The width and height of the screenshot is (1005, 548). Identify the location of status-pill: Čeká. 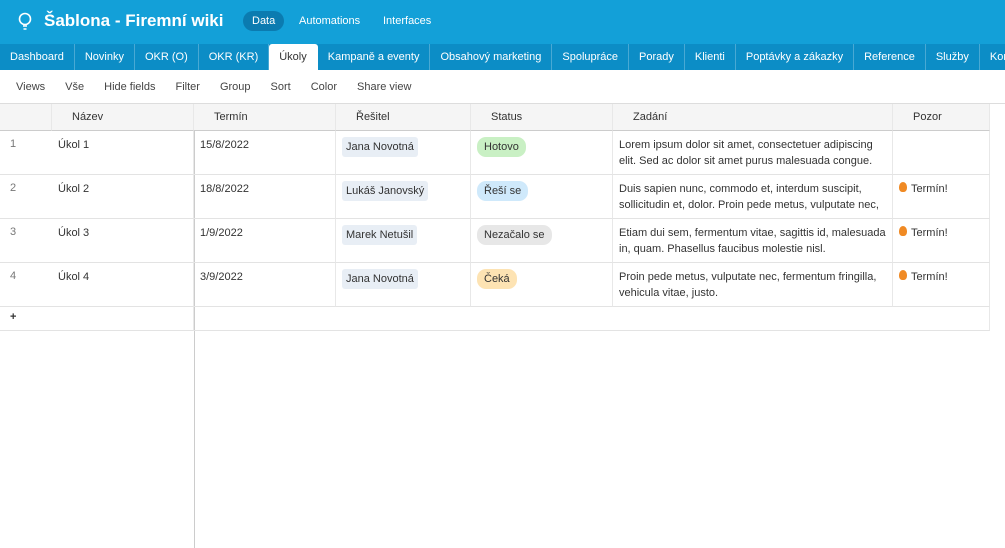
(497, 279).